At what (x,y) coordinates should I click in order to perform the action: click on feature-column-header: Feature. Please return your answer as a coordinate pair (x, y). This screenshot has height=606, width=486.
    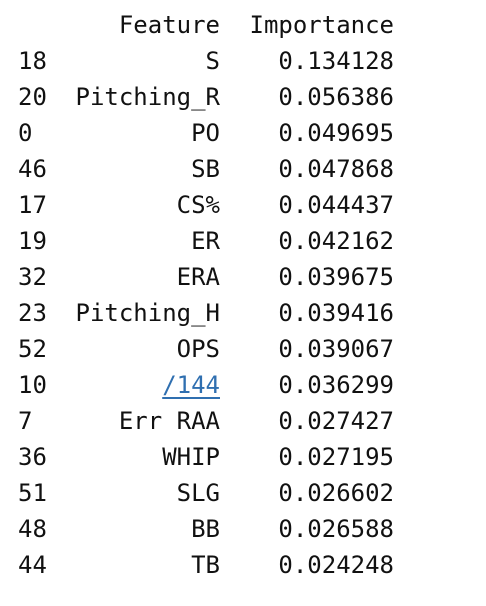
    Looking at the image, I should click on (169, 25).